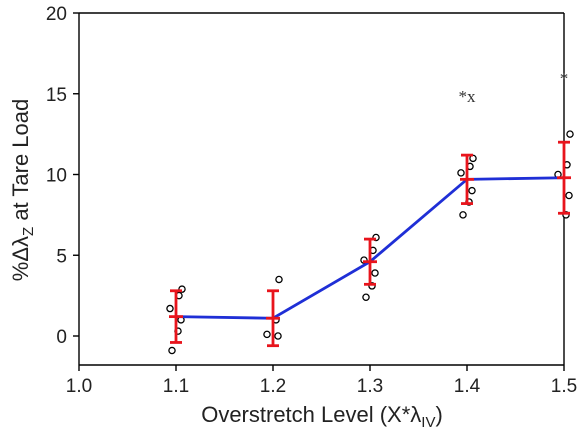 The width and height of the screenshot is (579, 440). I want to click on significance-annotation: *x, so click(468, 96).